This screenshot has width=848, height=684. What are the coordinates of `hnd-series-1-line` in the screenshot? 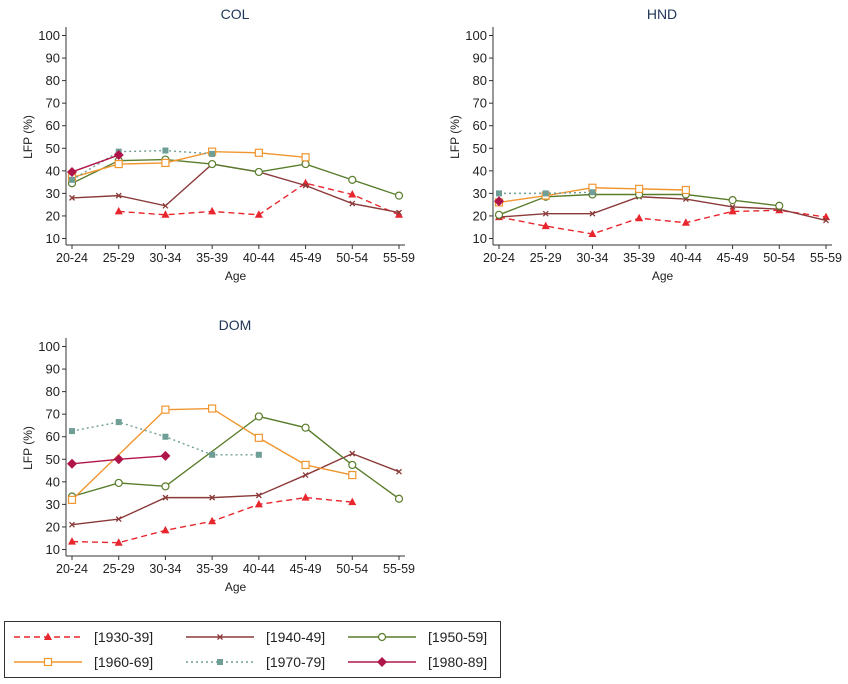 It's located at (662, 209).